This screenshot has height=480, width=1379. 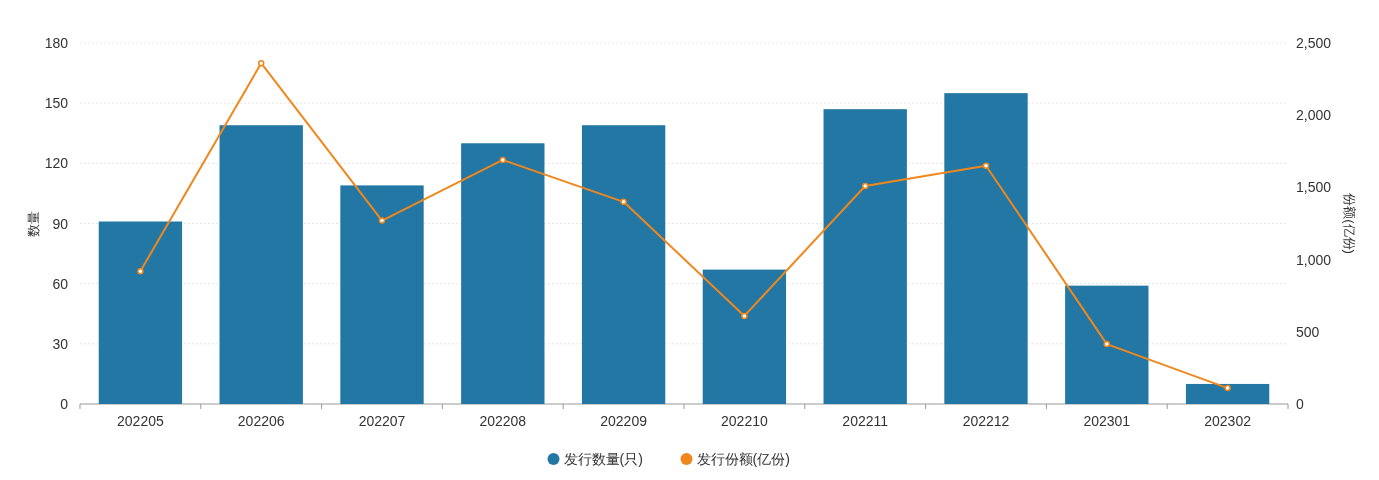 What do you see at coordinates (986, 421) in the screenshot?
I see `x-tick-label: 202212` at bounding box center [986, 421].